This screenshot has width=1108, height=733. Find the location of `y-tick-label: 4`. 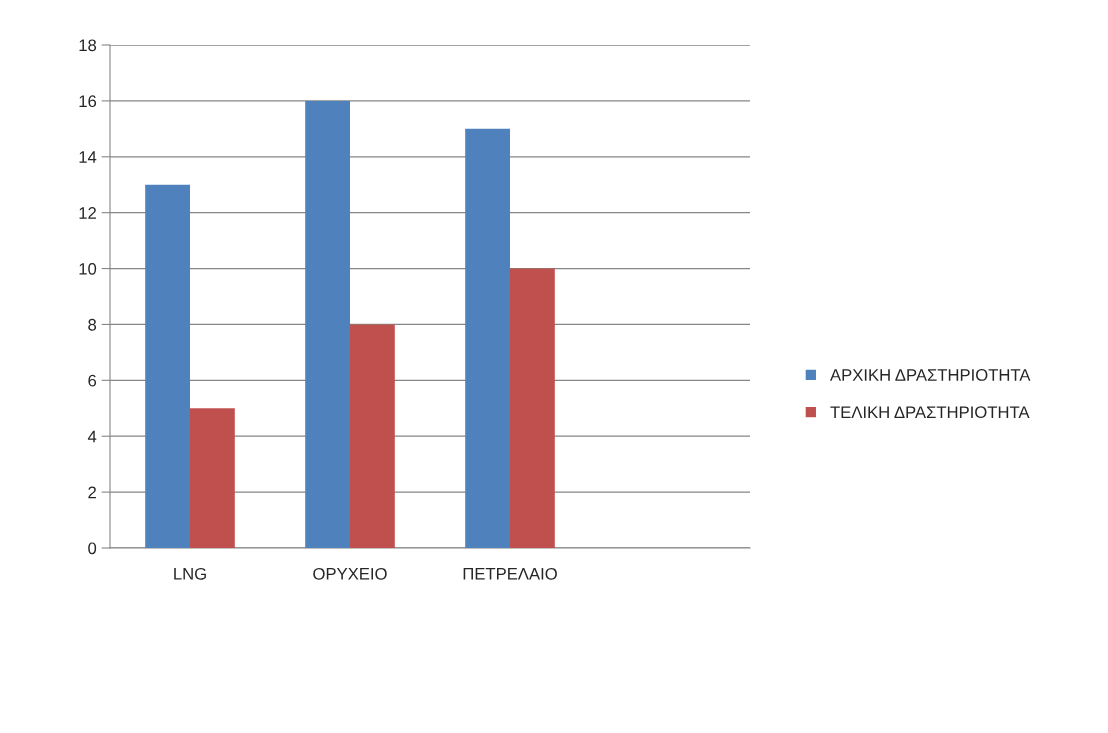

y-tick-label: 4 is located at coordinates (92, 436).